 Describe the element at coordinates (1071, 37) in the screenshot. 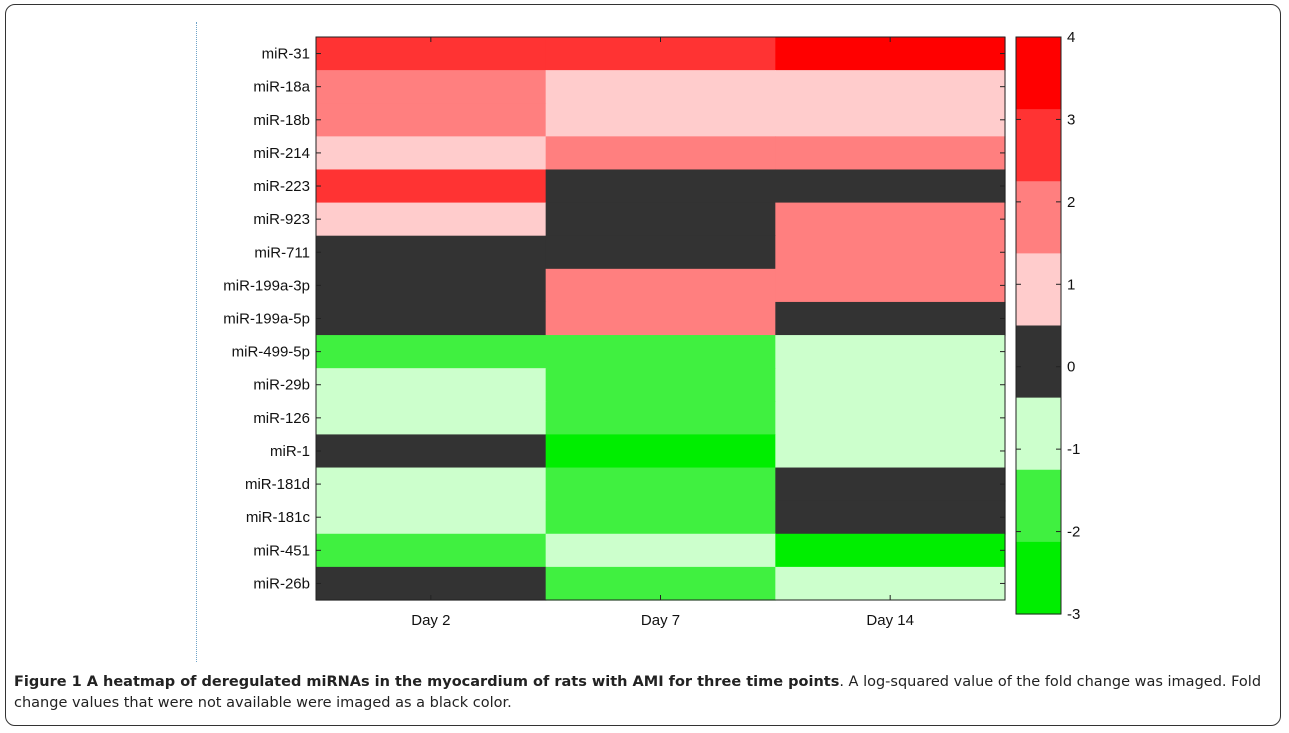

I see `colorbar-label: 4` at that location.